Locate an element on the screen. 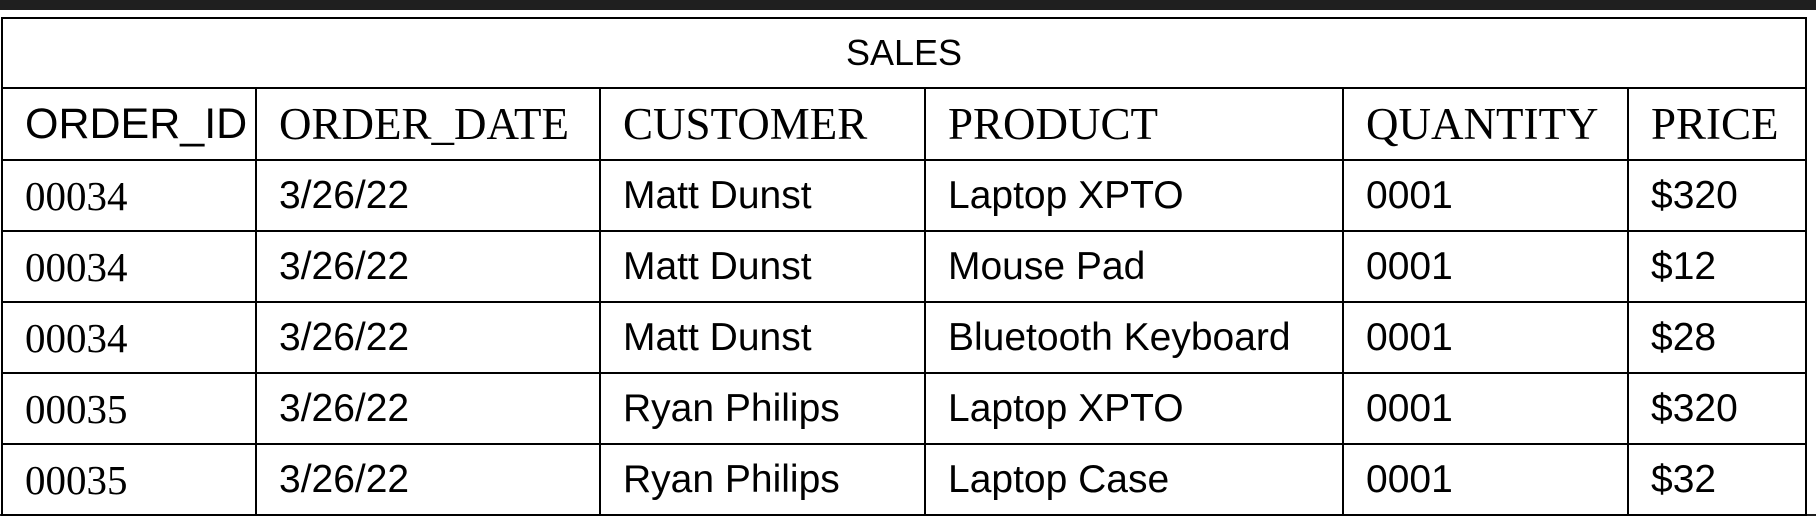 The width and height of the screenshot is (1816, 516). column-header-quantity: QUANTITY is located at coordinates (1485, 124).